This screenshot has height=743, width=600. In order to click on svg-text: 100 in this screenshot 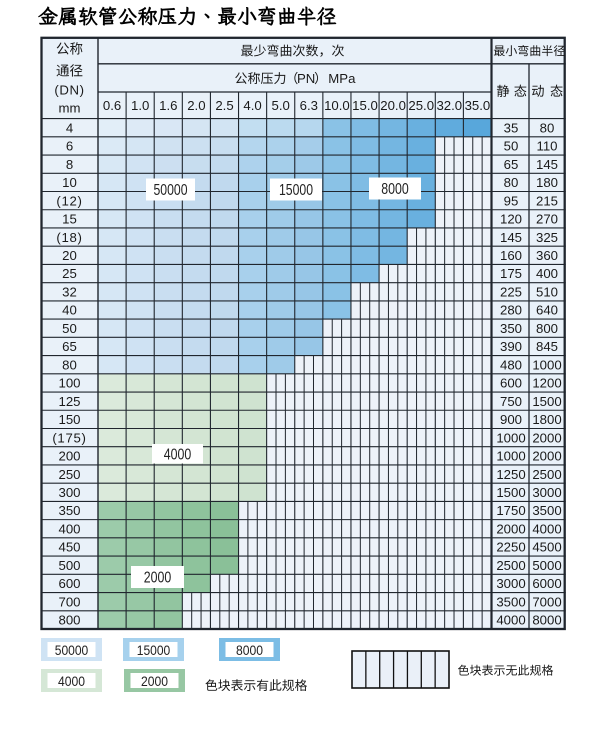, I will do `click(69, 383)`.